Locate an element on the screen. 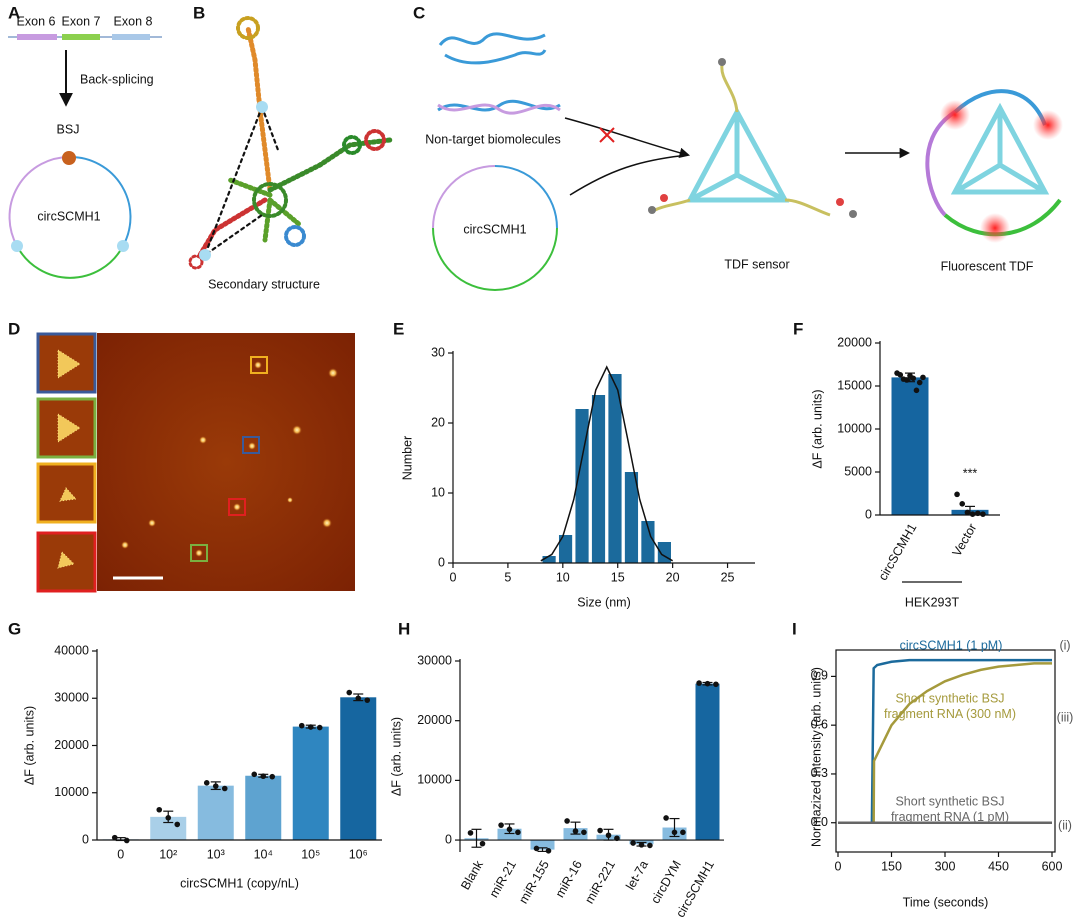  series-line is located at coordinates (945, 743).